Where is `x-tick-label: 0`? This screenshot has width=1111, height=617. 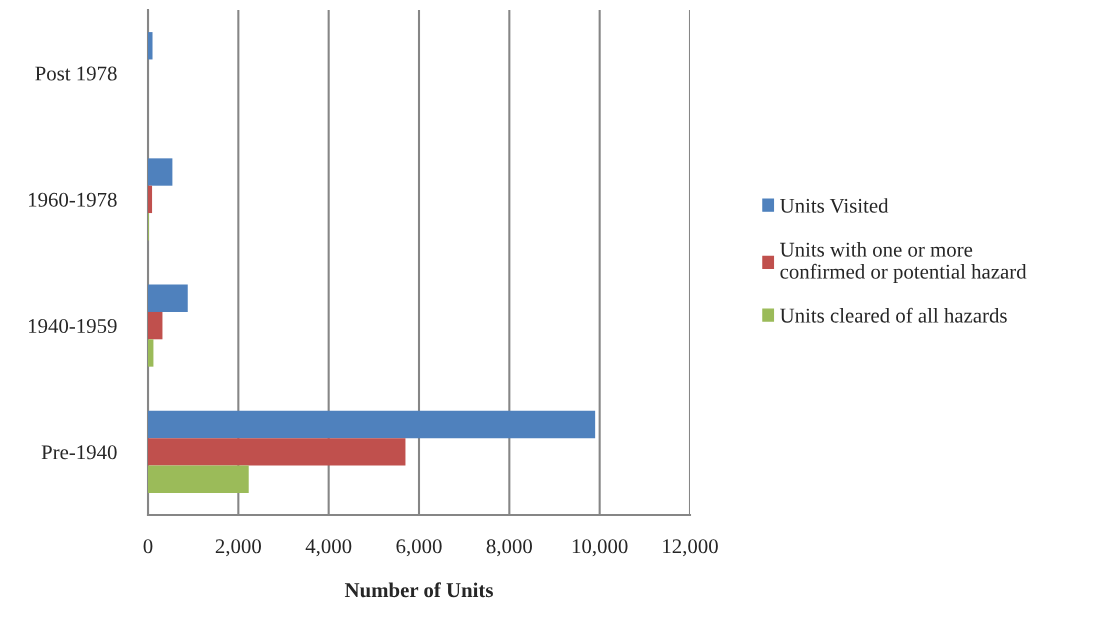
x-tick-label: 0 is located at coordinates (148, 546).